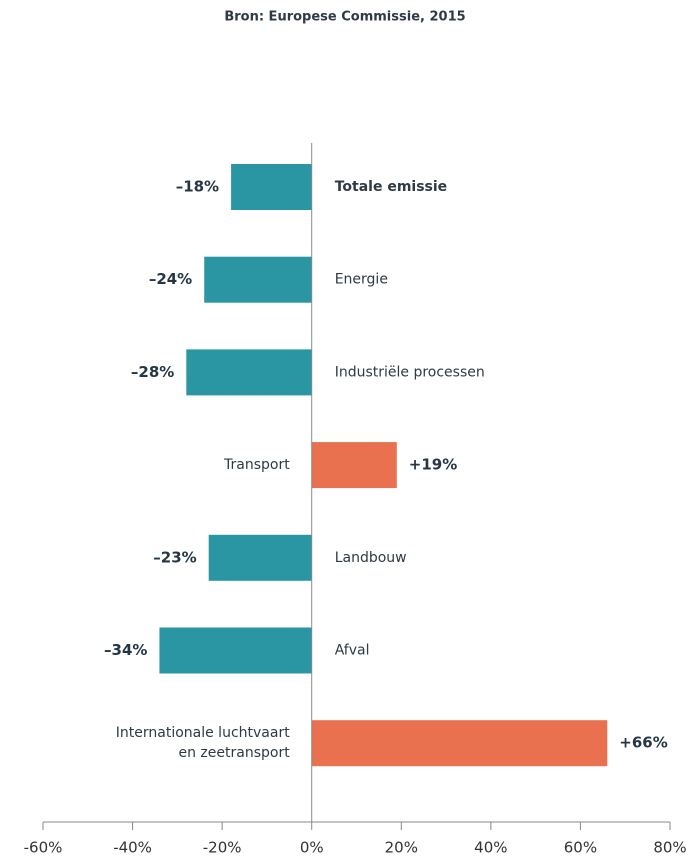  I want to click on category-label: Internationale luchtvaart, so click(203, 733).